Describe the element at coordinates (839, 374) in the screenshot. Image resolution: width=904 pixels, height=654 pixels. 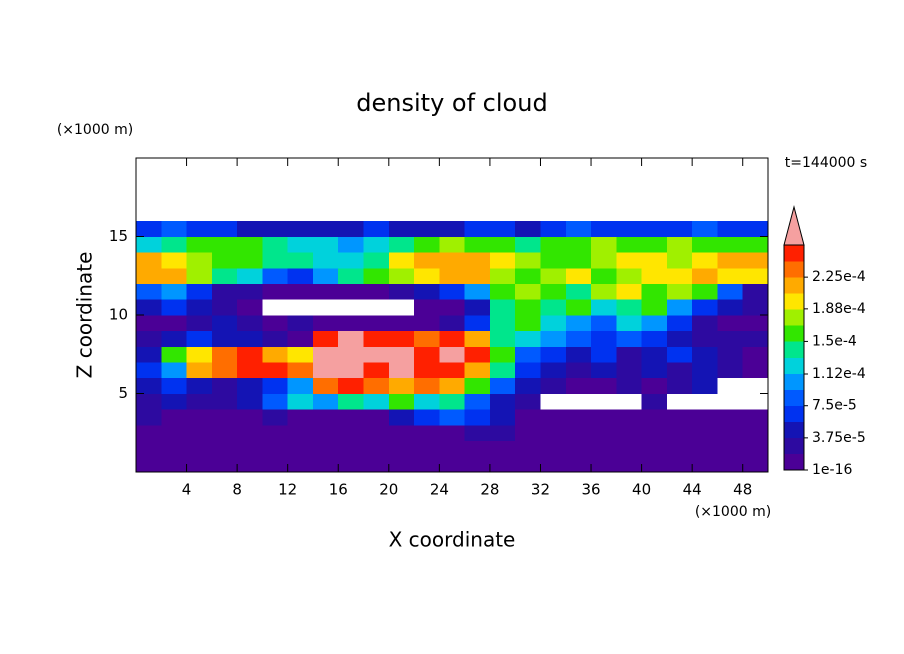
I see `colorbar-tick-label: 1.12e-4` at that location.